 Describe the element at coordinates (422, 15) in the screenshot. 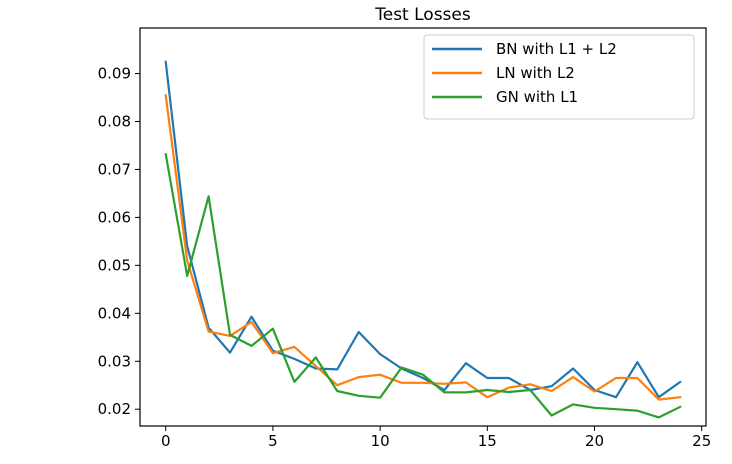

I see `chart-title: Test Losses` at that location.